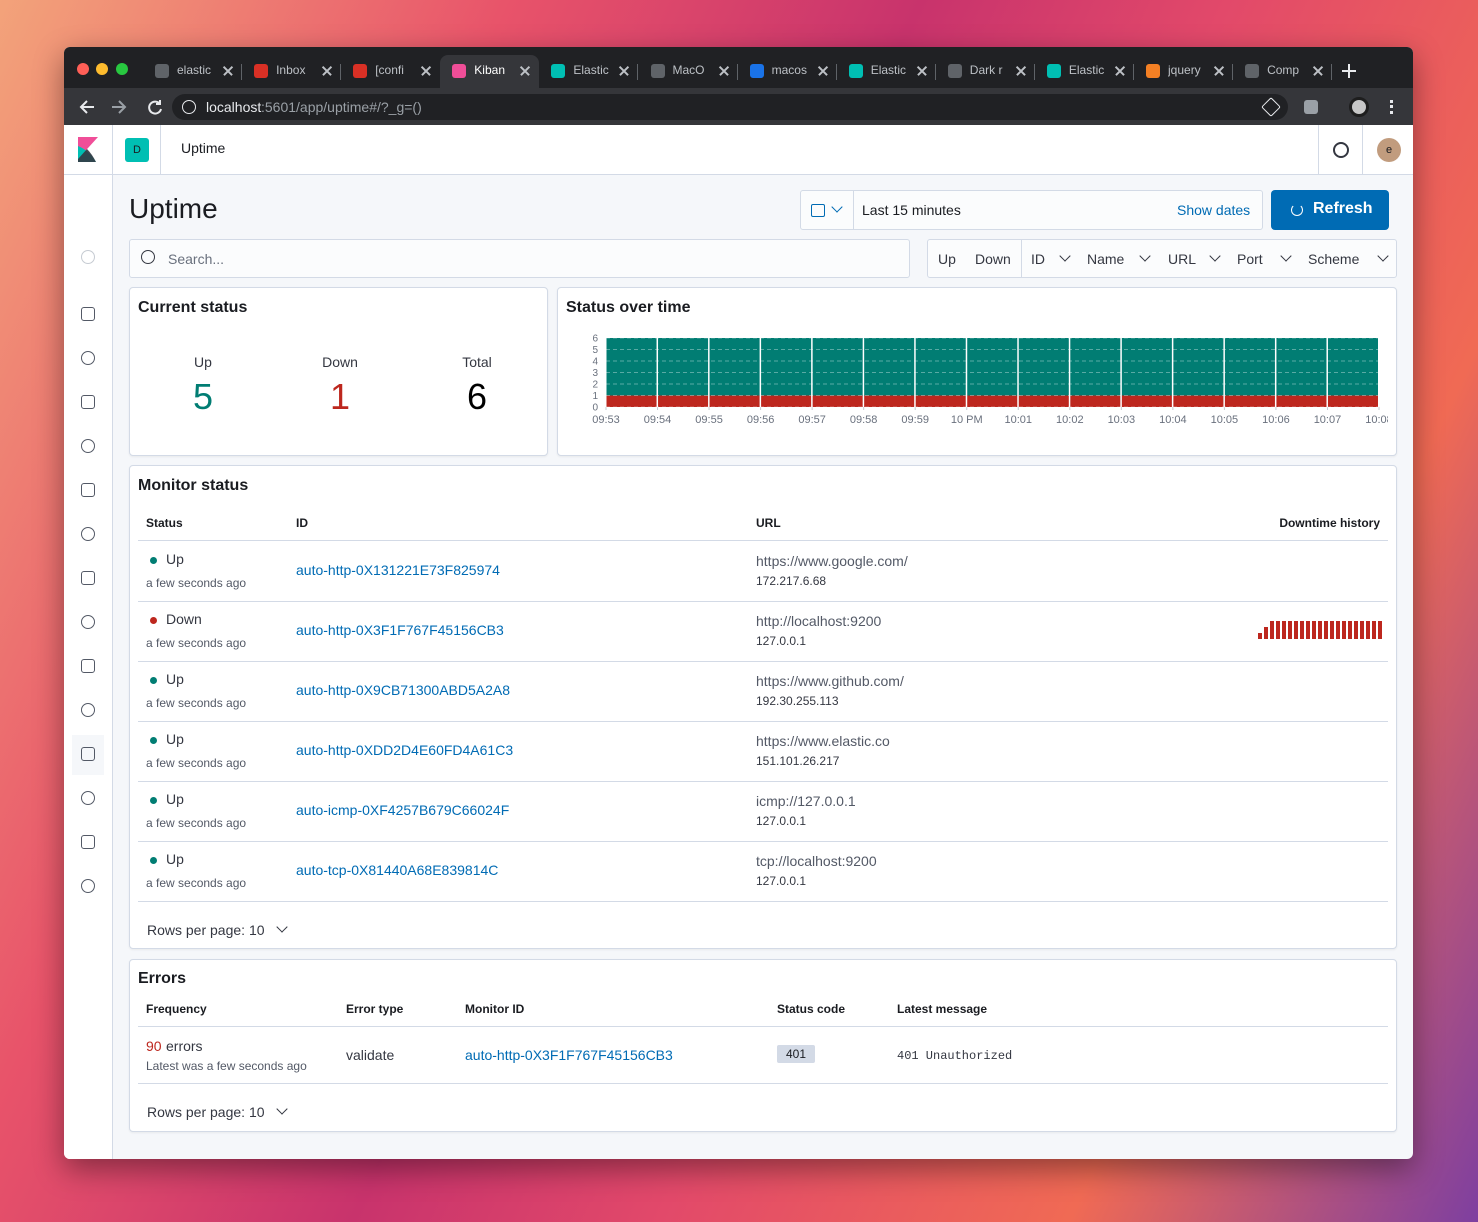 This screenshot has height=1222, width=1478. I want to click on menu-icon, so click(1391, 107).